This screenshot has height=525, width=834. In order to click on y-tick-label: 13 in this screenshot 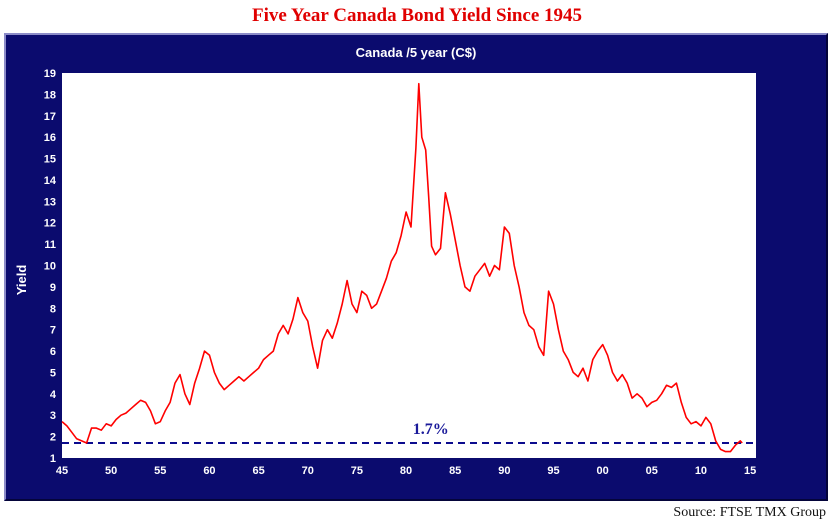, I will do `click(50, 202)`.